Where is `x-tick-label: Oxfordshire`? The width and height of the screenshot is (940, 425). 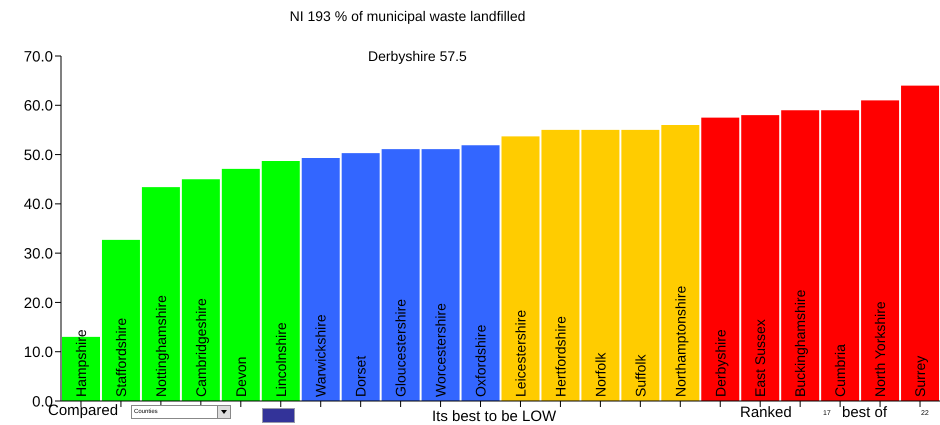
x-tick-label: Oxfordshire is located at coordinates (480, 360).